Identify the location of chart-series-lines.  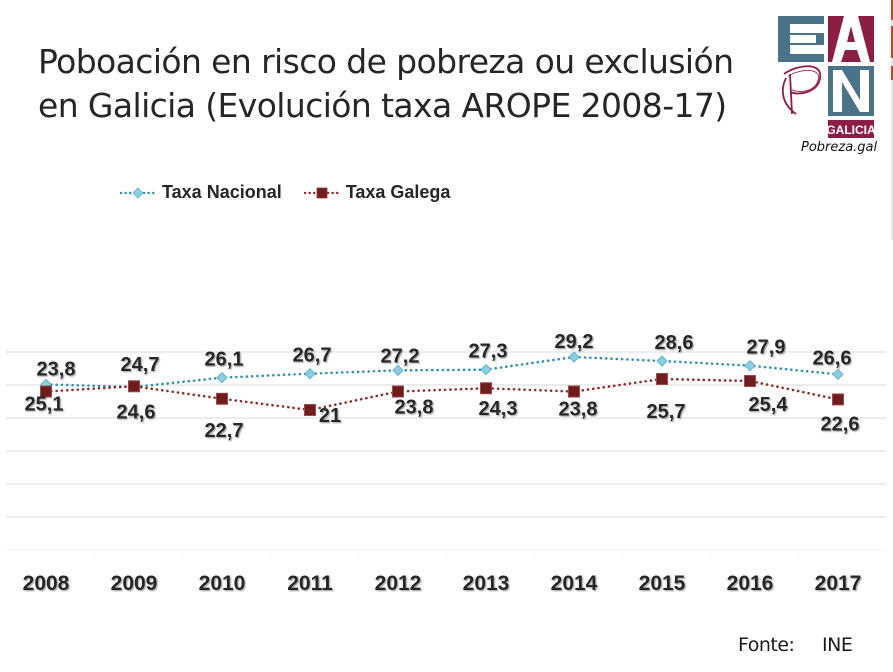
(442, 383).